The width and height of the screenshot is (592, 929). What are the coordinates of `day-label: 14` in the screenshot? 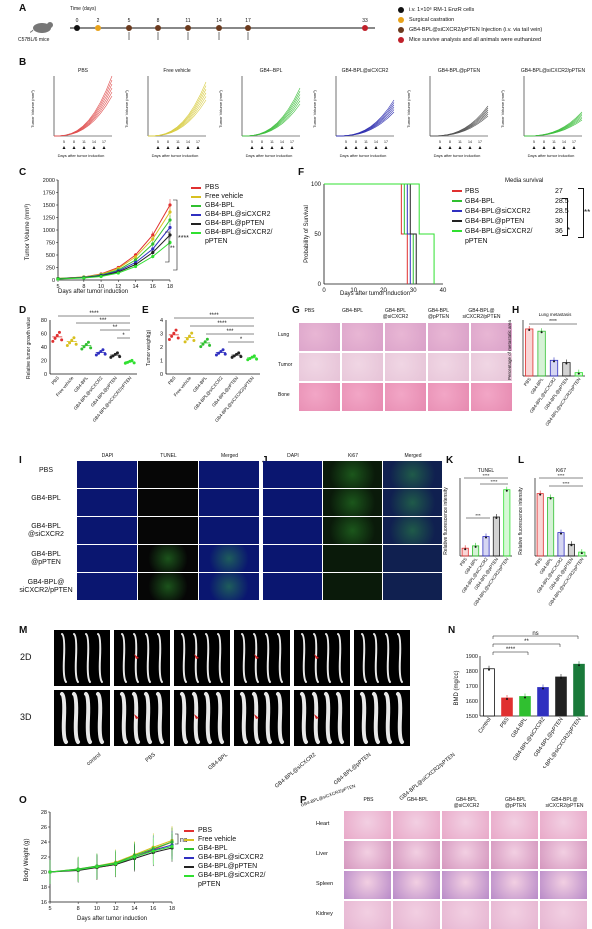 It's located at (219, 21).